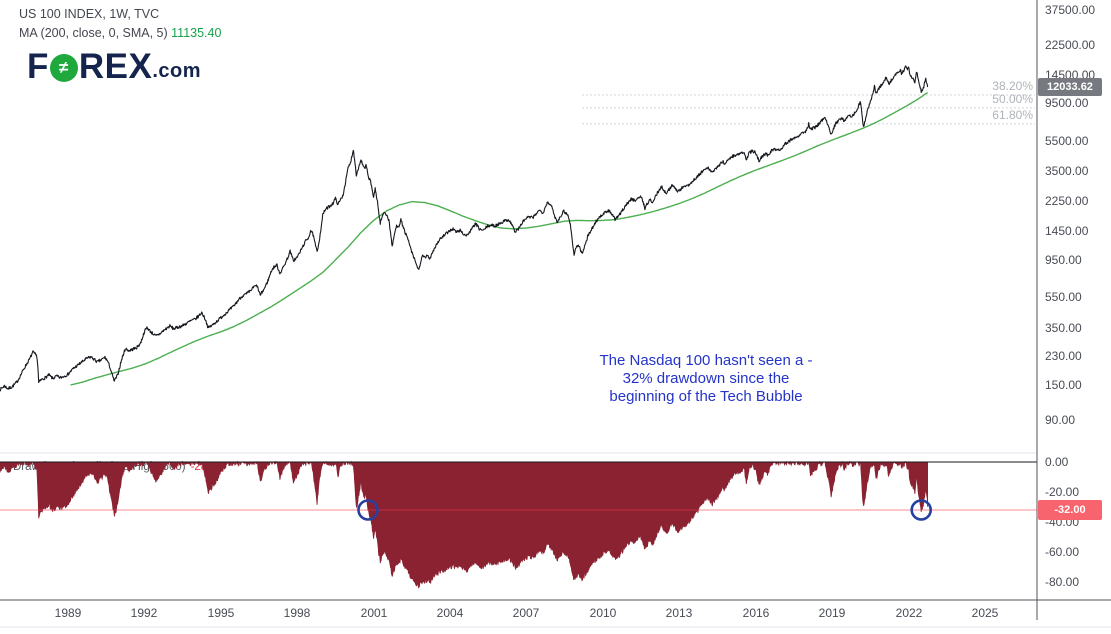  Describe the element at coordinates (832, 613) in the screenshot. I see `year-tick-label: 2019` at that location.